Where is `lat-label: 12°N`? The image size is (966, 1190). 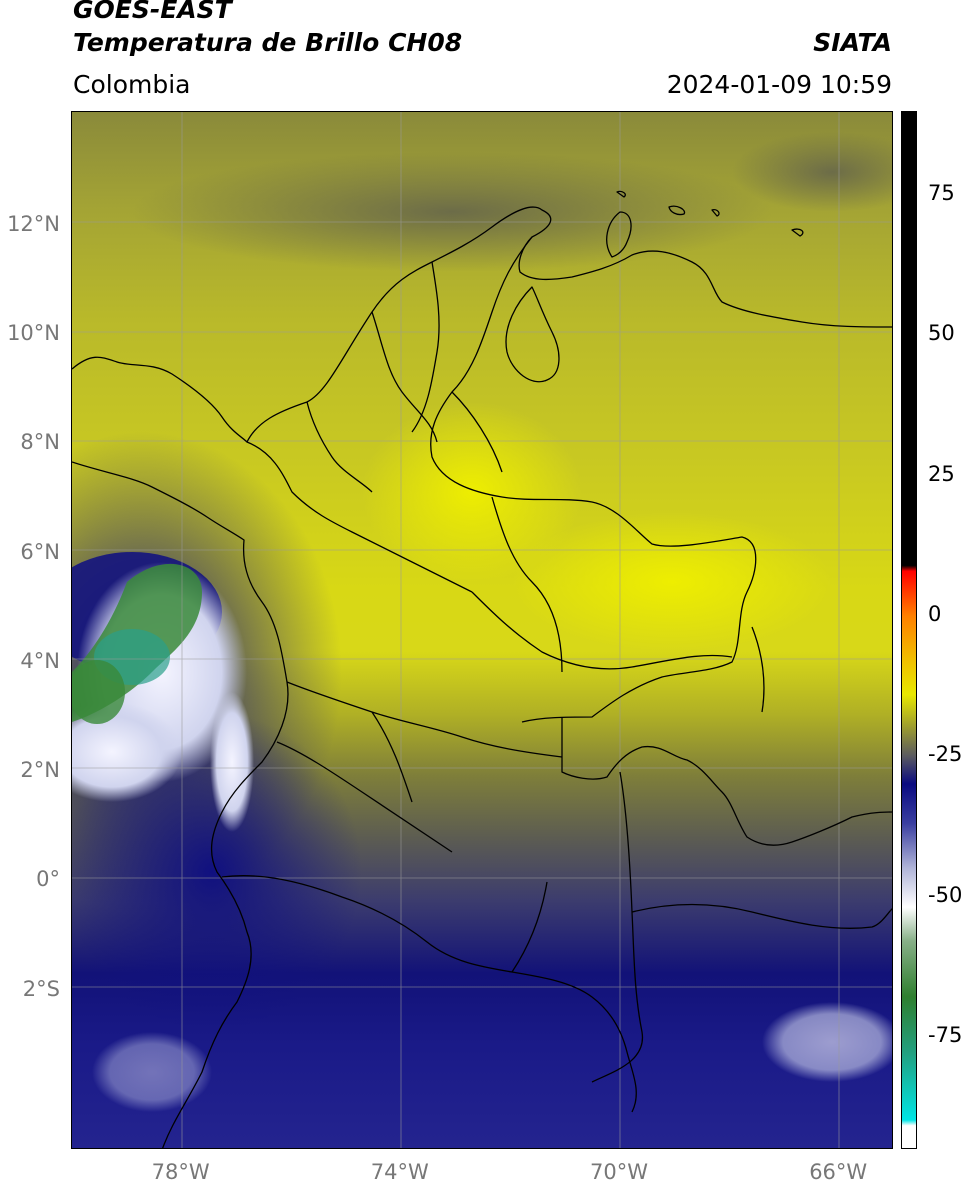
lat-label: 12°N is located at coordinates (33, 223).